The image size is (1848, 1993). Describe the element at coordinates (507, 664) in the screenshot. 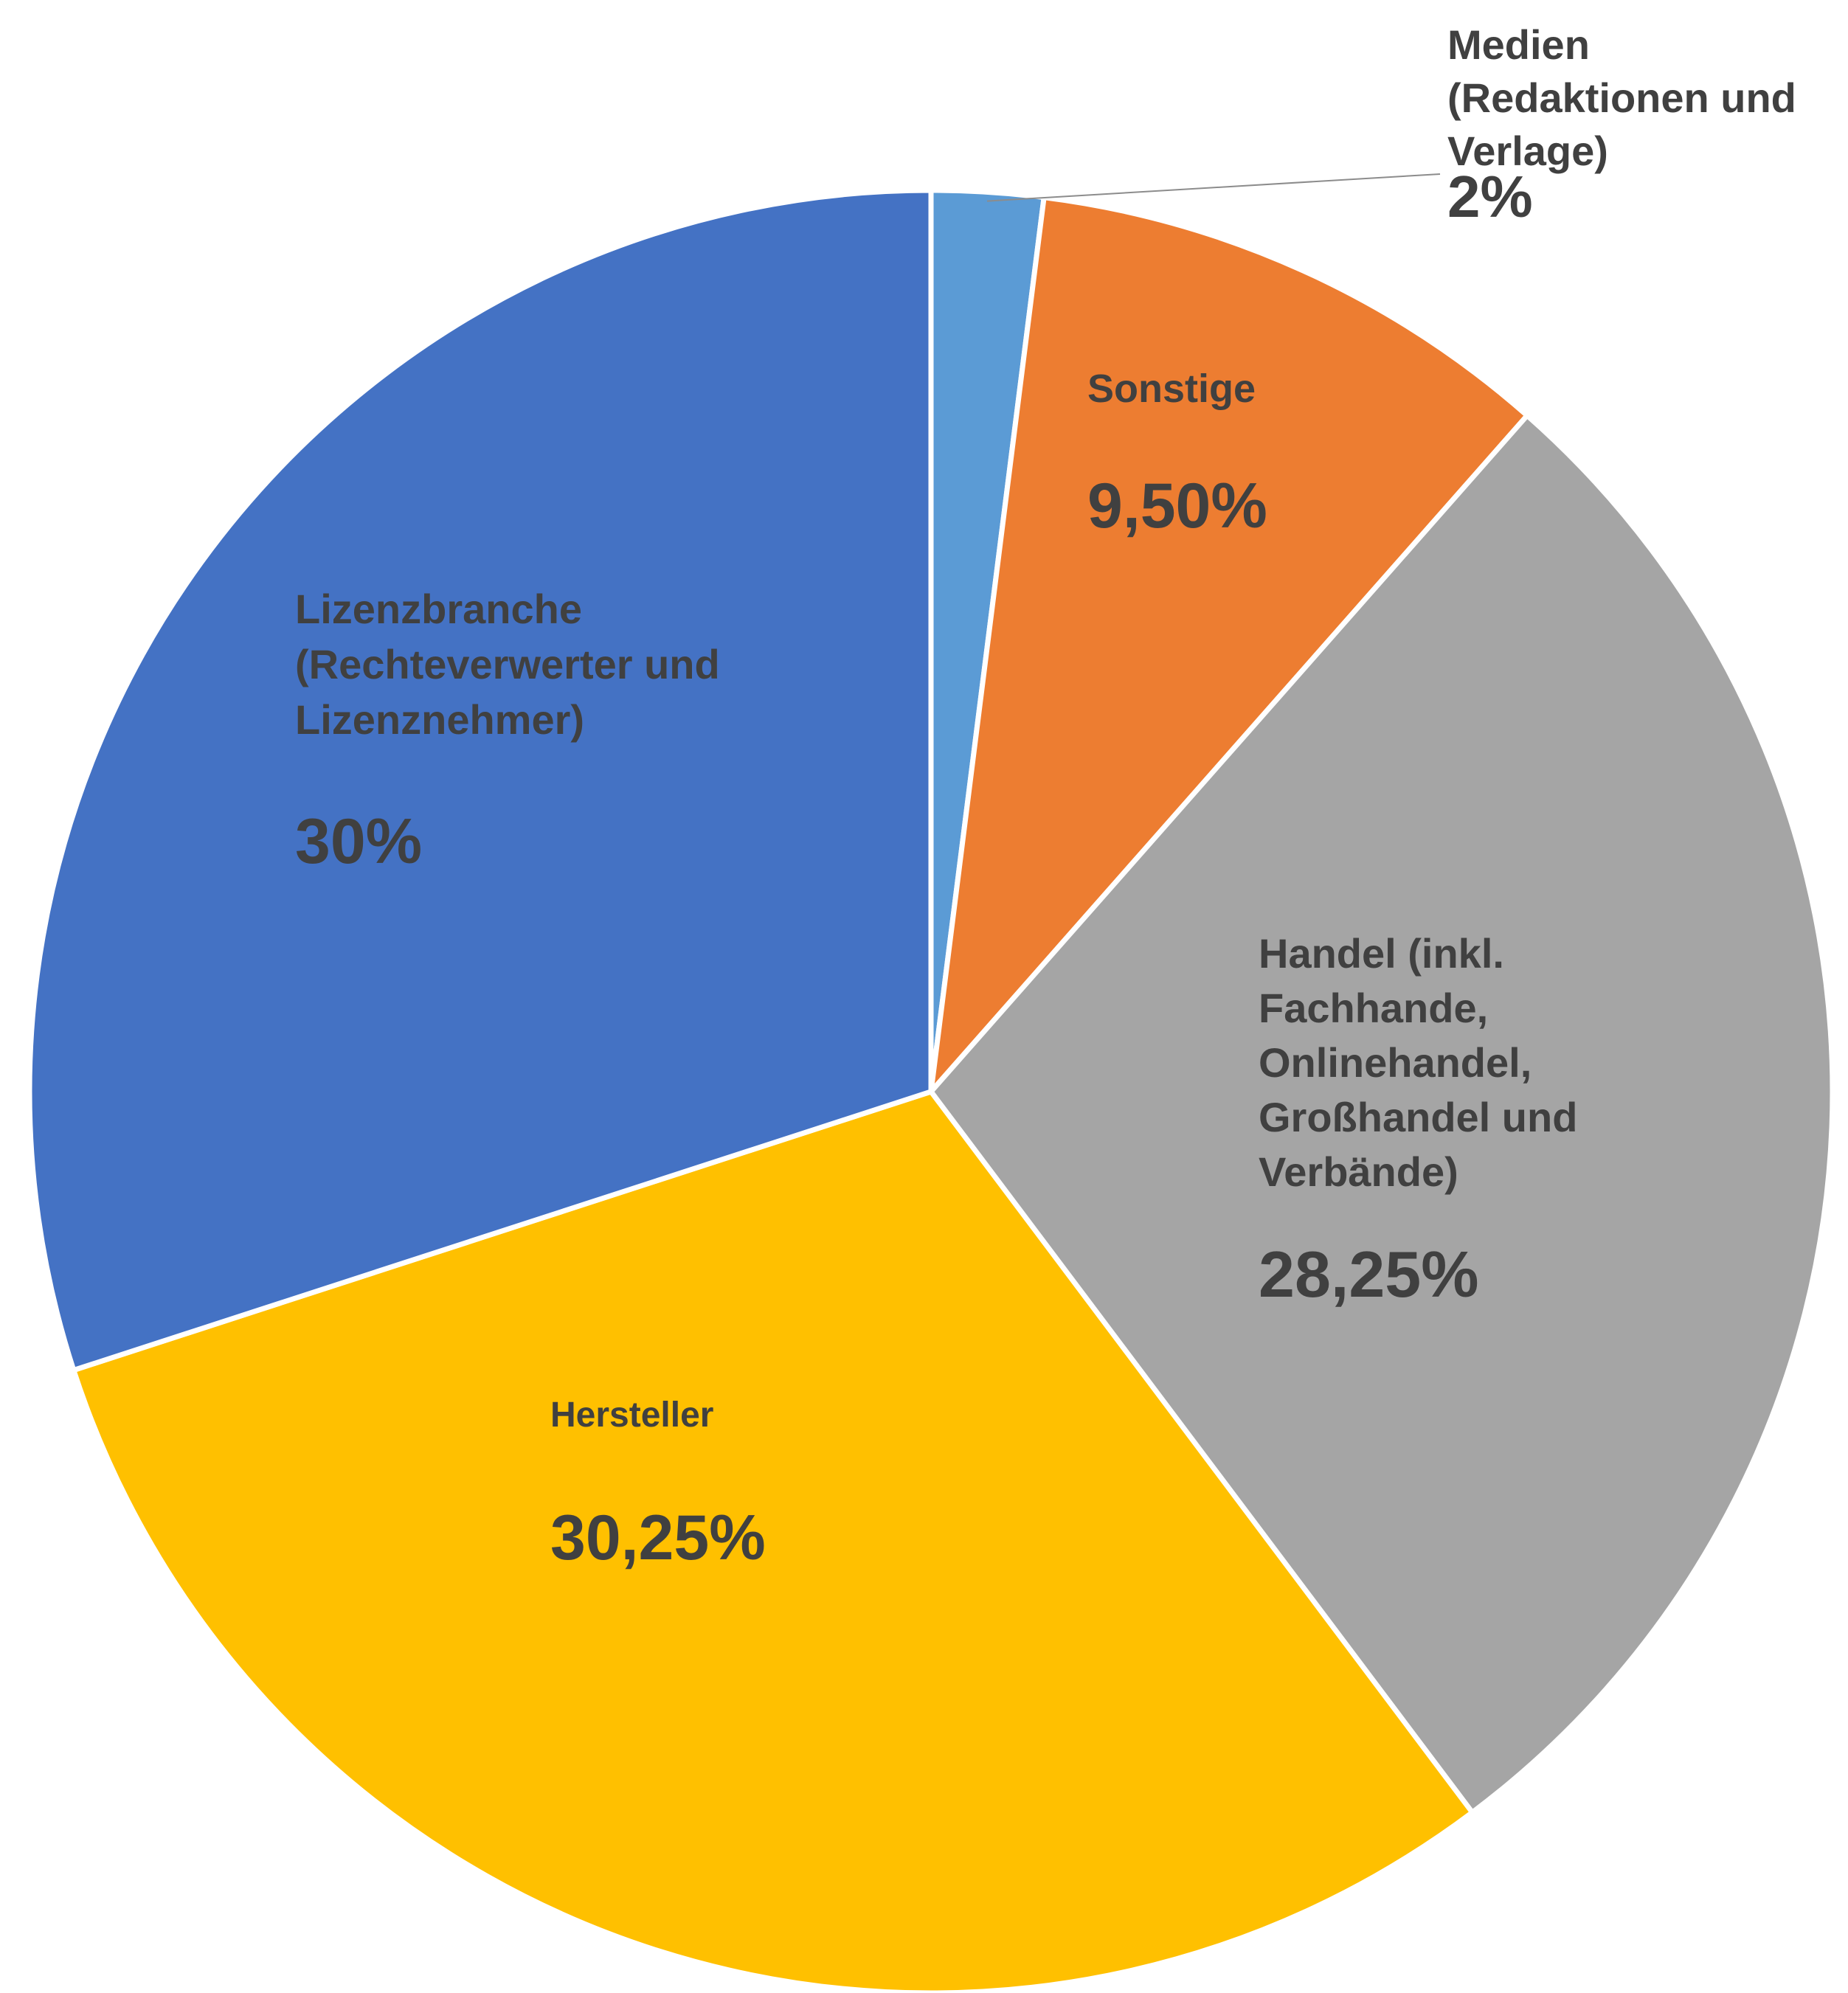

I see `slice-label: (Rechteverwerter und` at that location.